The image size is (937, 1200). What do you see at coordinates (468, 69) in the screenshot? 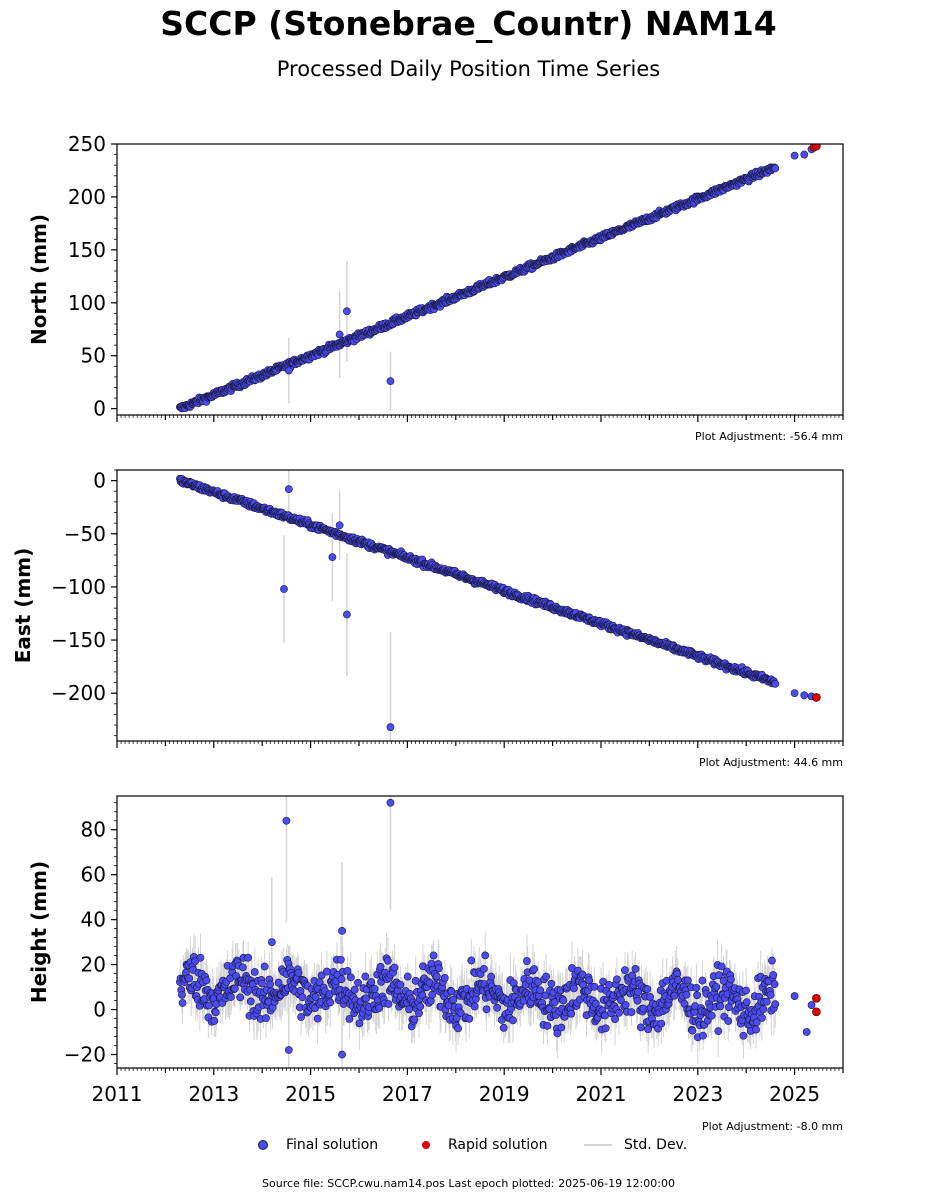
I see `chart-subtitle: Processed Daily Position Time Series` at bounding box center [468, 69].